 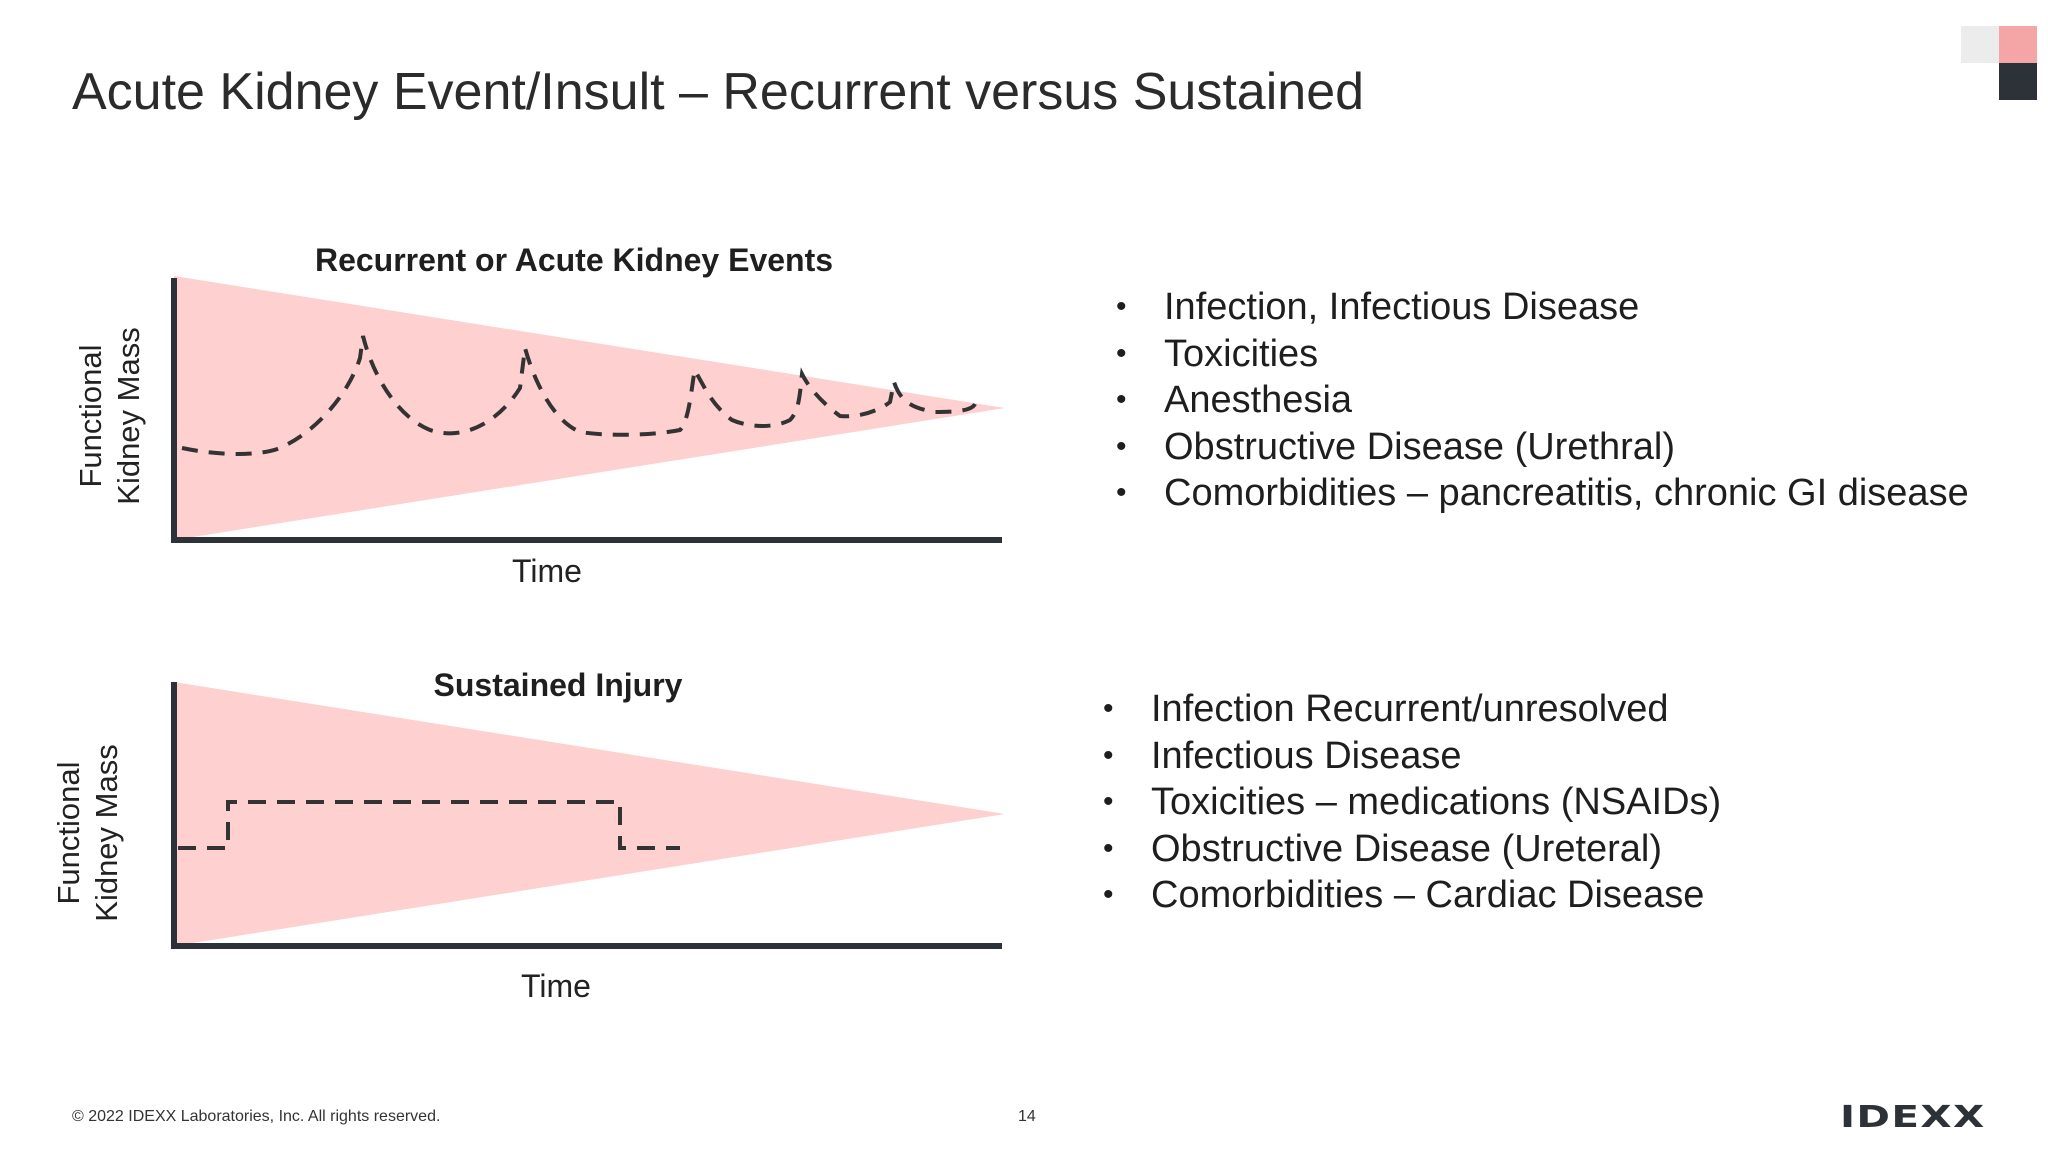 I want to click on list-item: Toxicities – medications (NSAIDs), so click(x=1412, y=802).